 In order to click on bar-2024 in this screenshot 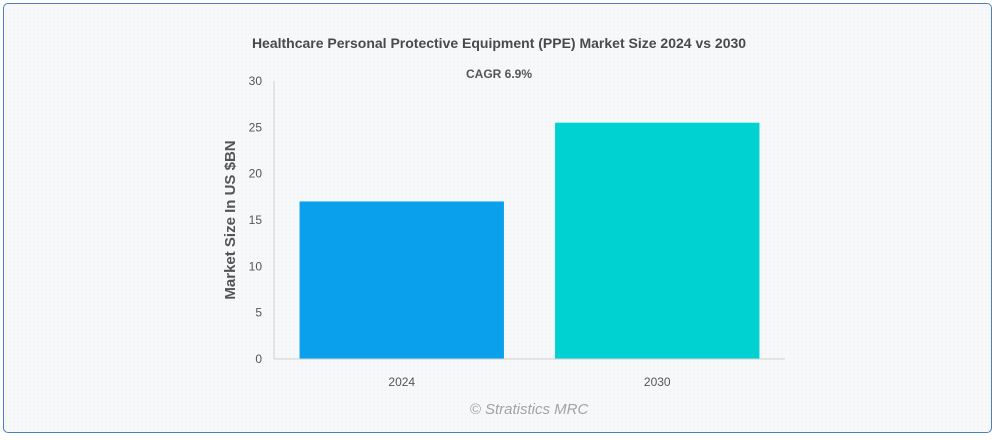, I will do `click(401, 280)`.